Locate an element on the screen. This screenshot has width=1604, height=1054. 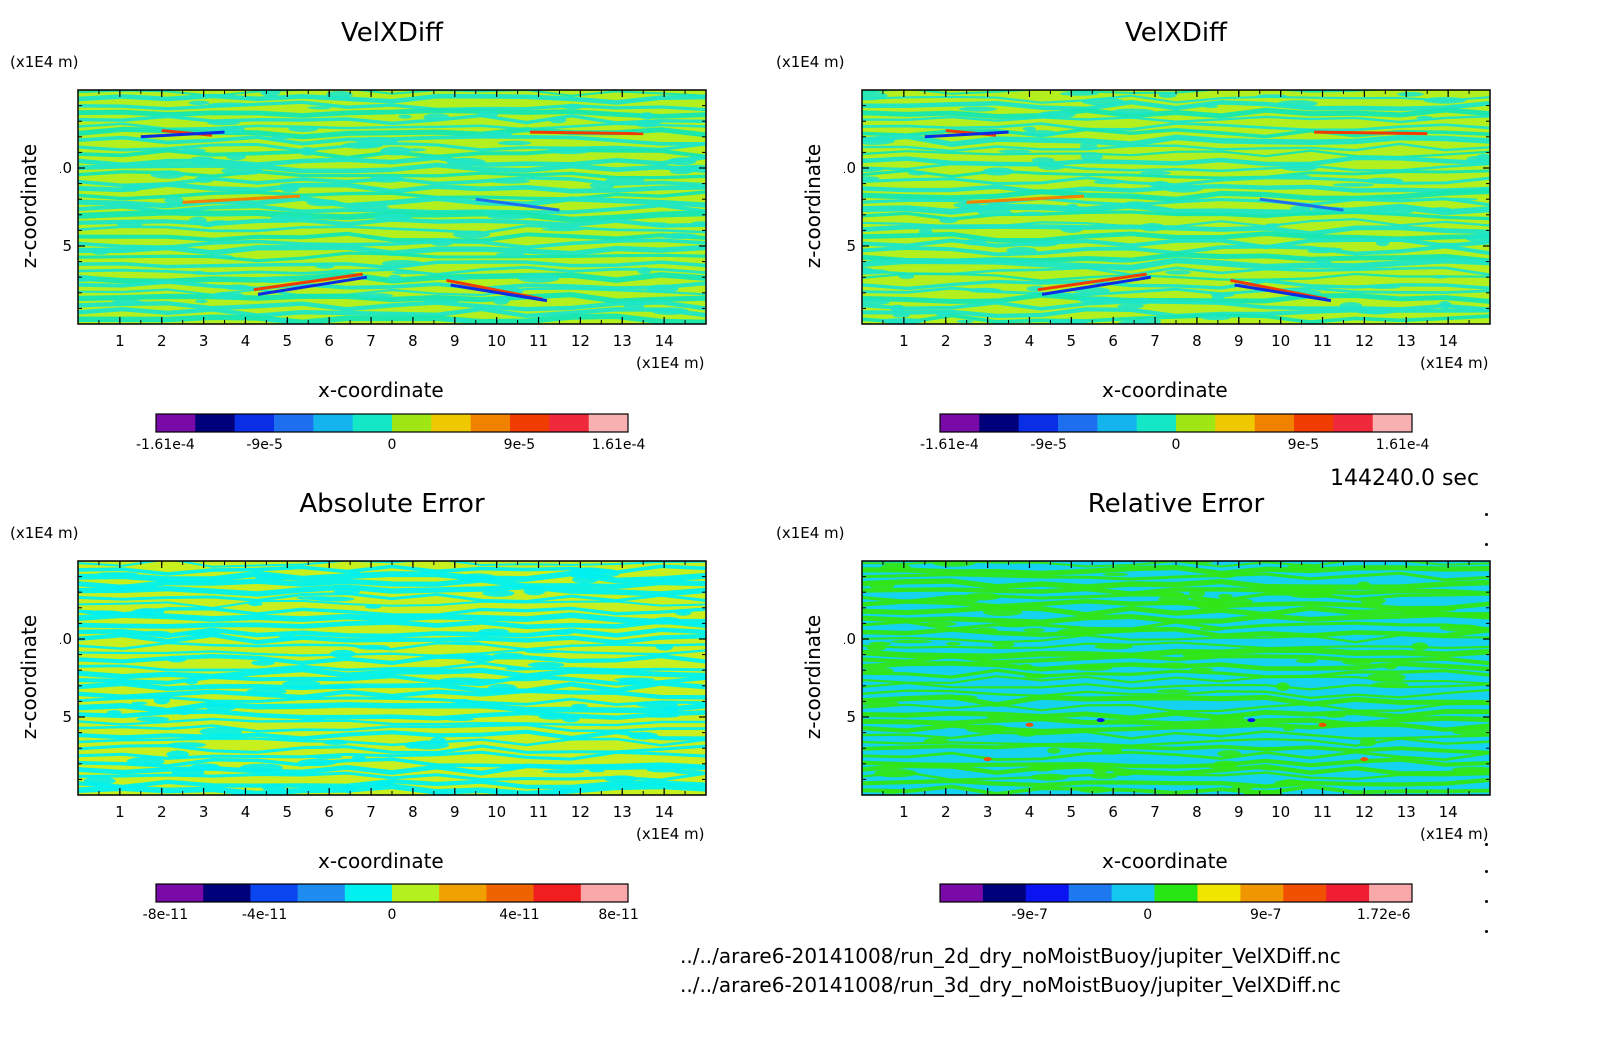
colorbar-tick-label: 0 is located at coordinates (1147, 915).